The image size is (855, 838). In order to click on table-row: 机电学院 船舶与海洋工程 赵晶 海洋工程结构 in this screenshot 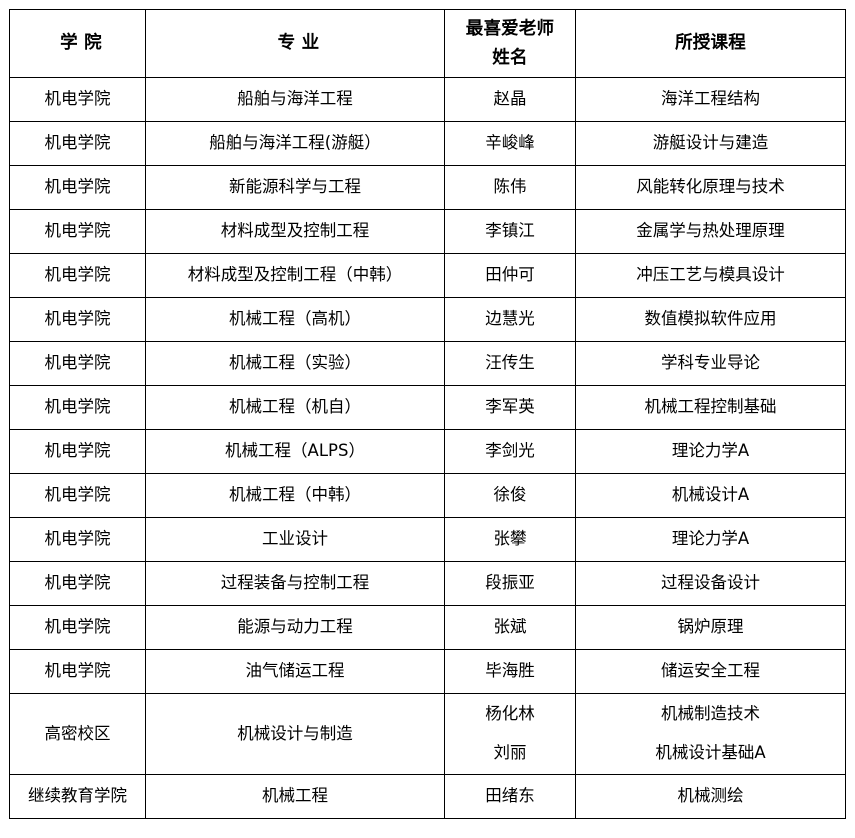, I will do `click(427, 99)`.